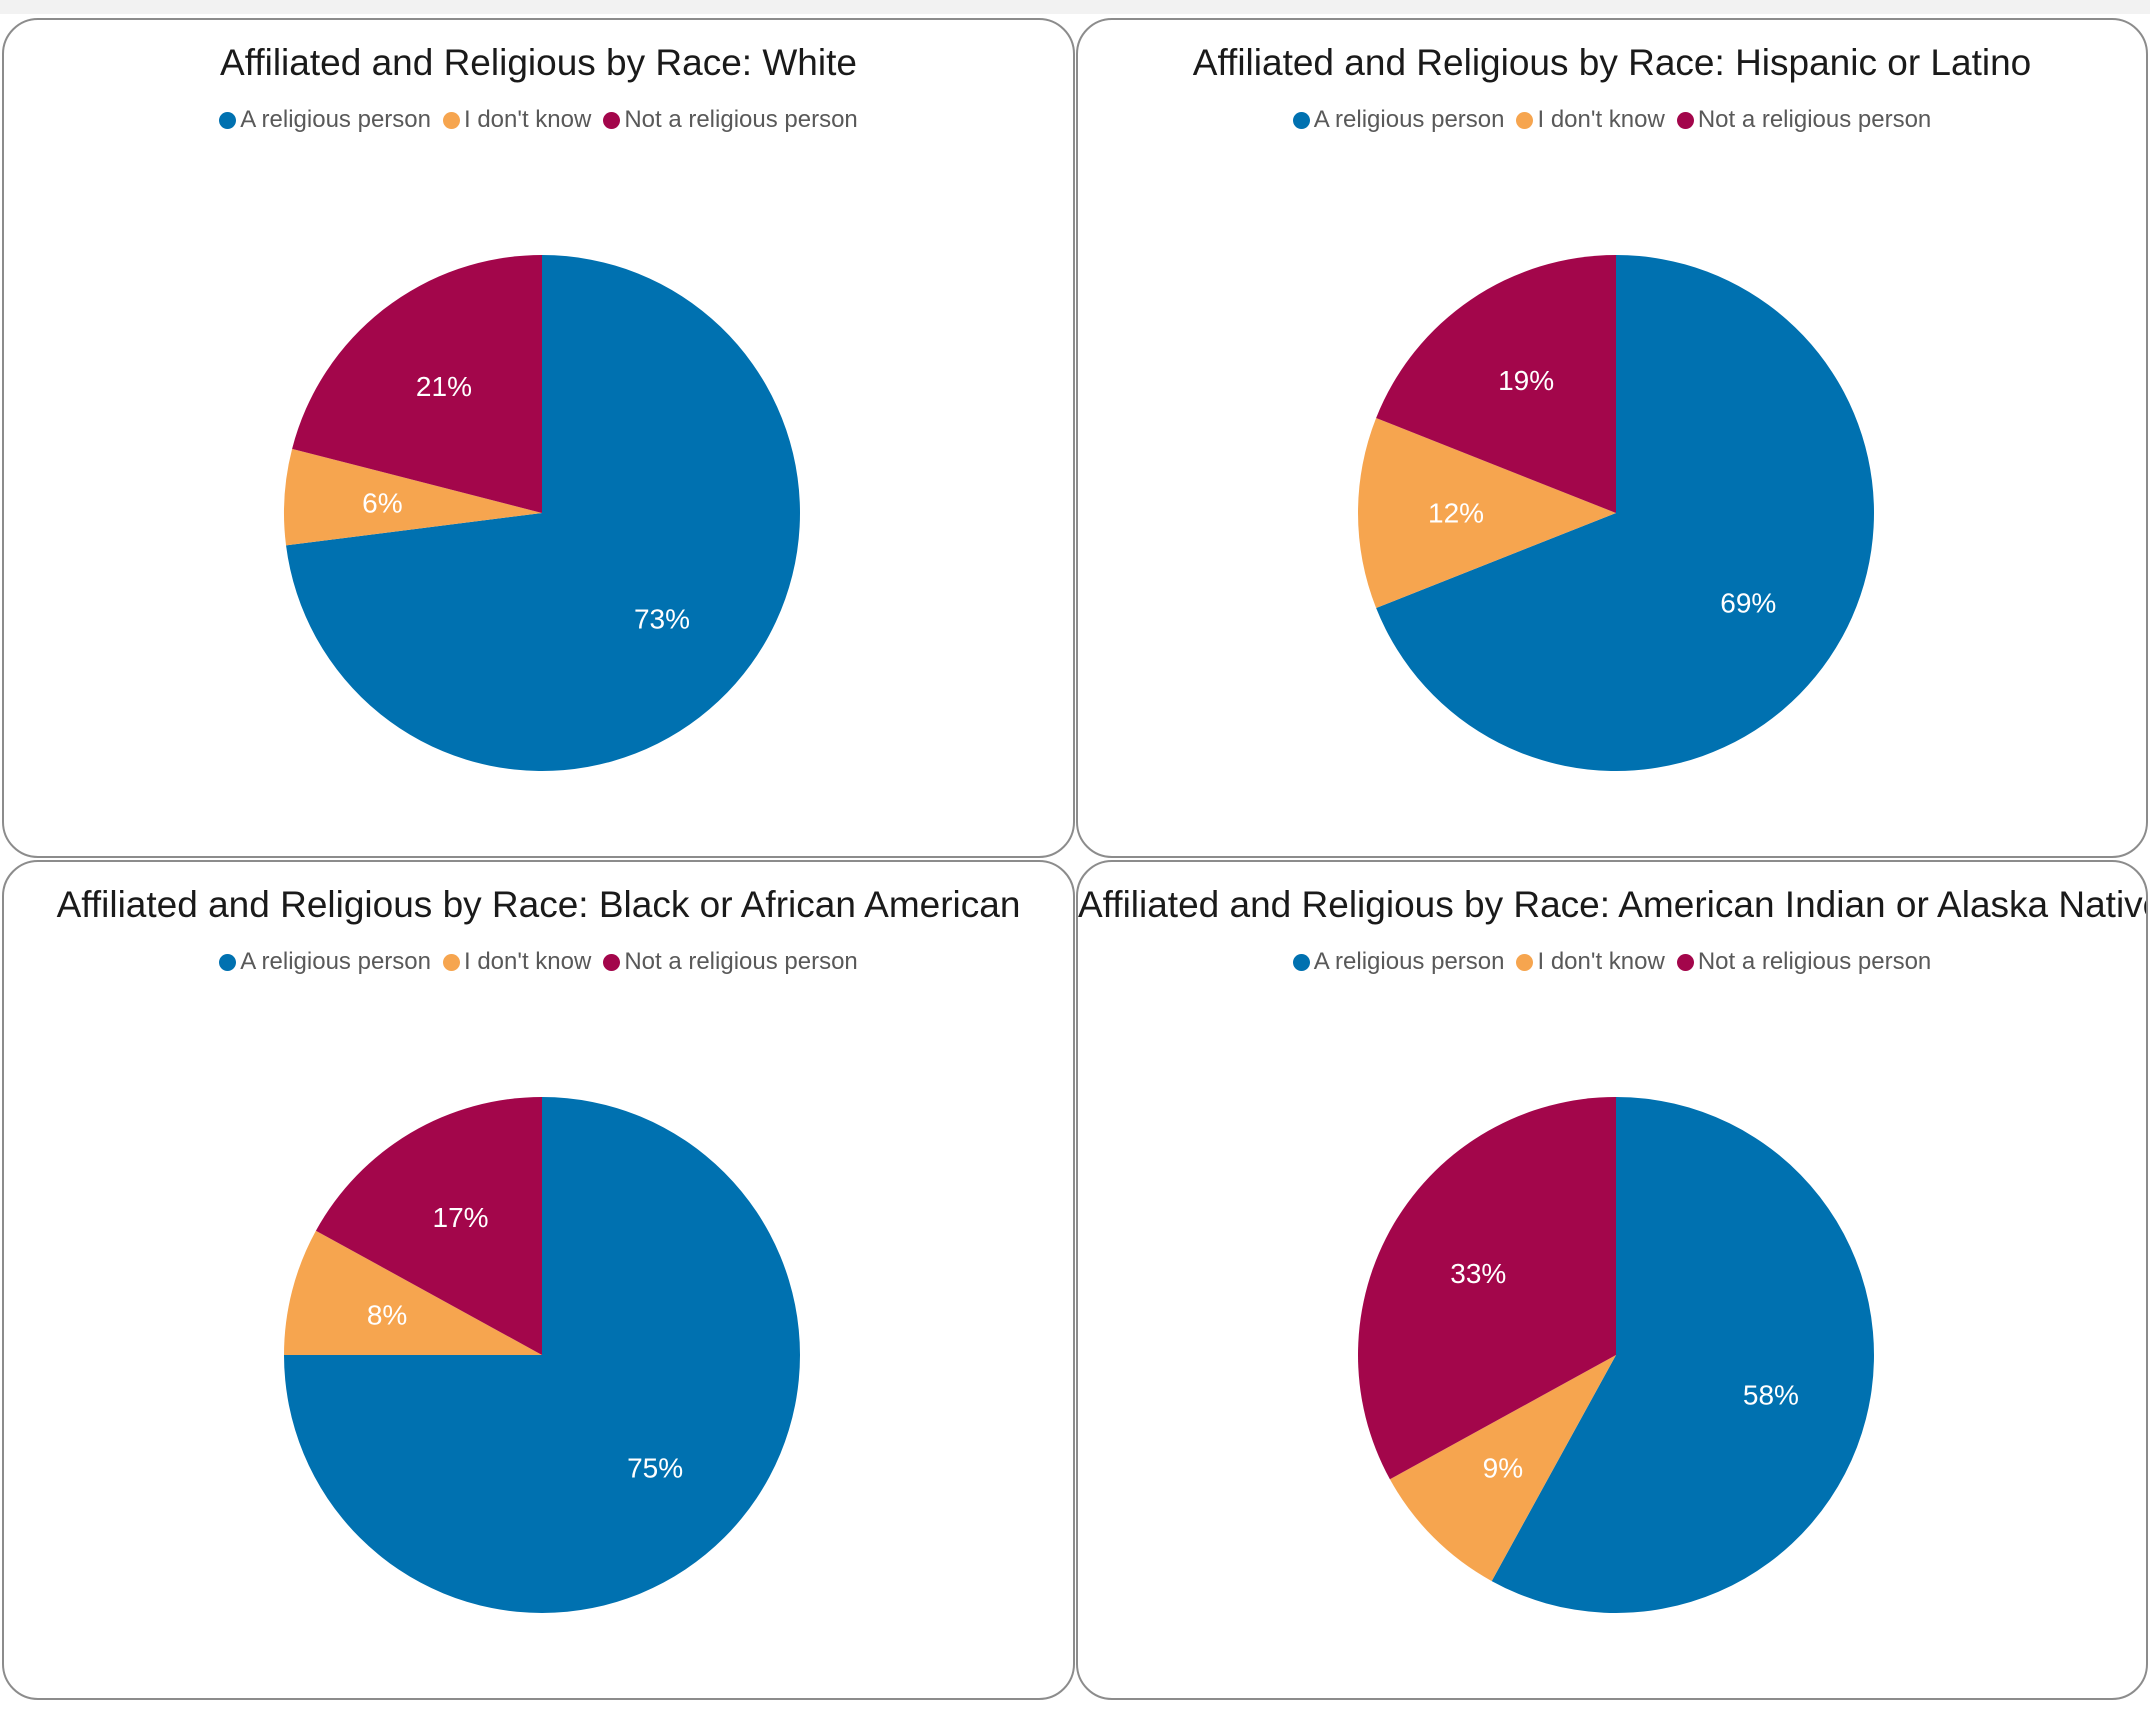  Describe the element at coordinates (655, 1468) in the screenshot. I see `data-label-religious: 75%` at that location.